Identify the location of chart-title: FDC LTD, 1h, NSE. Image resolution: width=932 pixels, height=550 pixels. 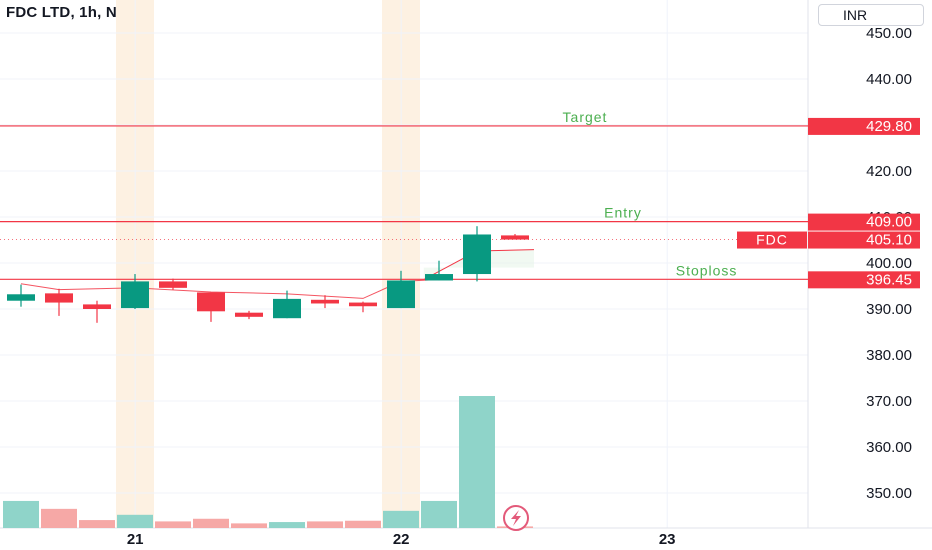
(72, 12).